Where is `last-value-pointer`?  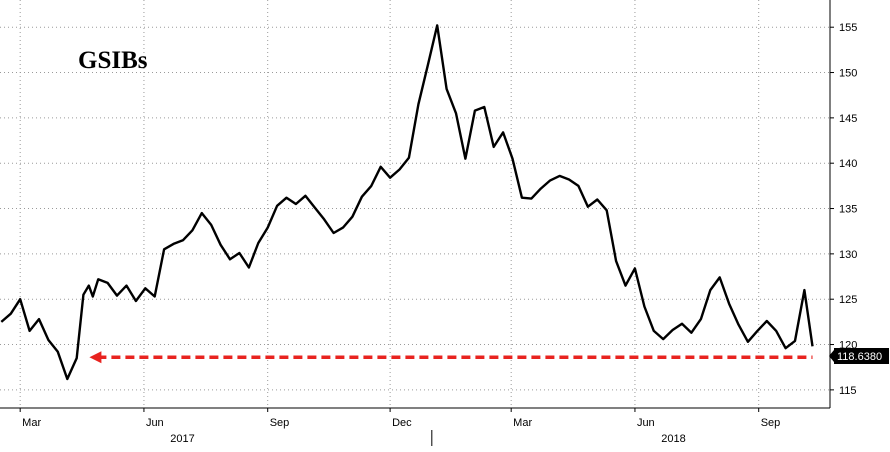 last-value-pointer is located at coordinates (831, 356).